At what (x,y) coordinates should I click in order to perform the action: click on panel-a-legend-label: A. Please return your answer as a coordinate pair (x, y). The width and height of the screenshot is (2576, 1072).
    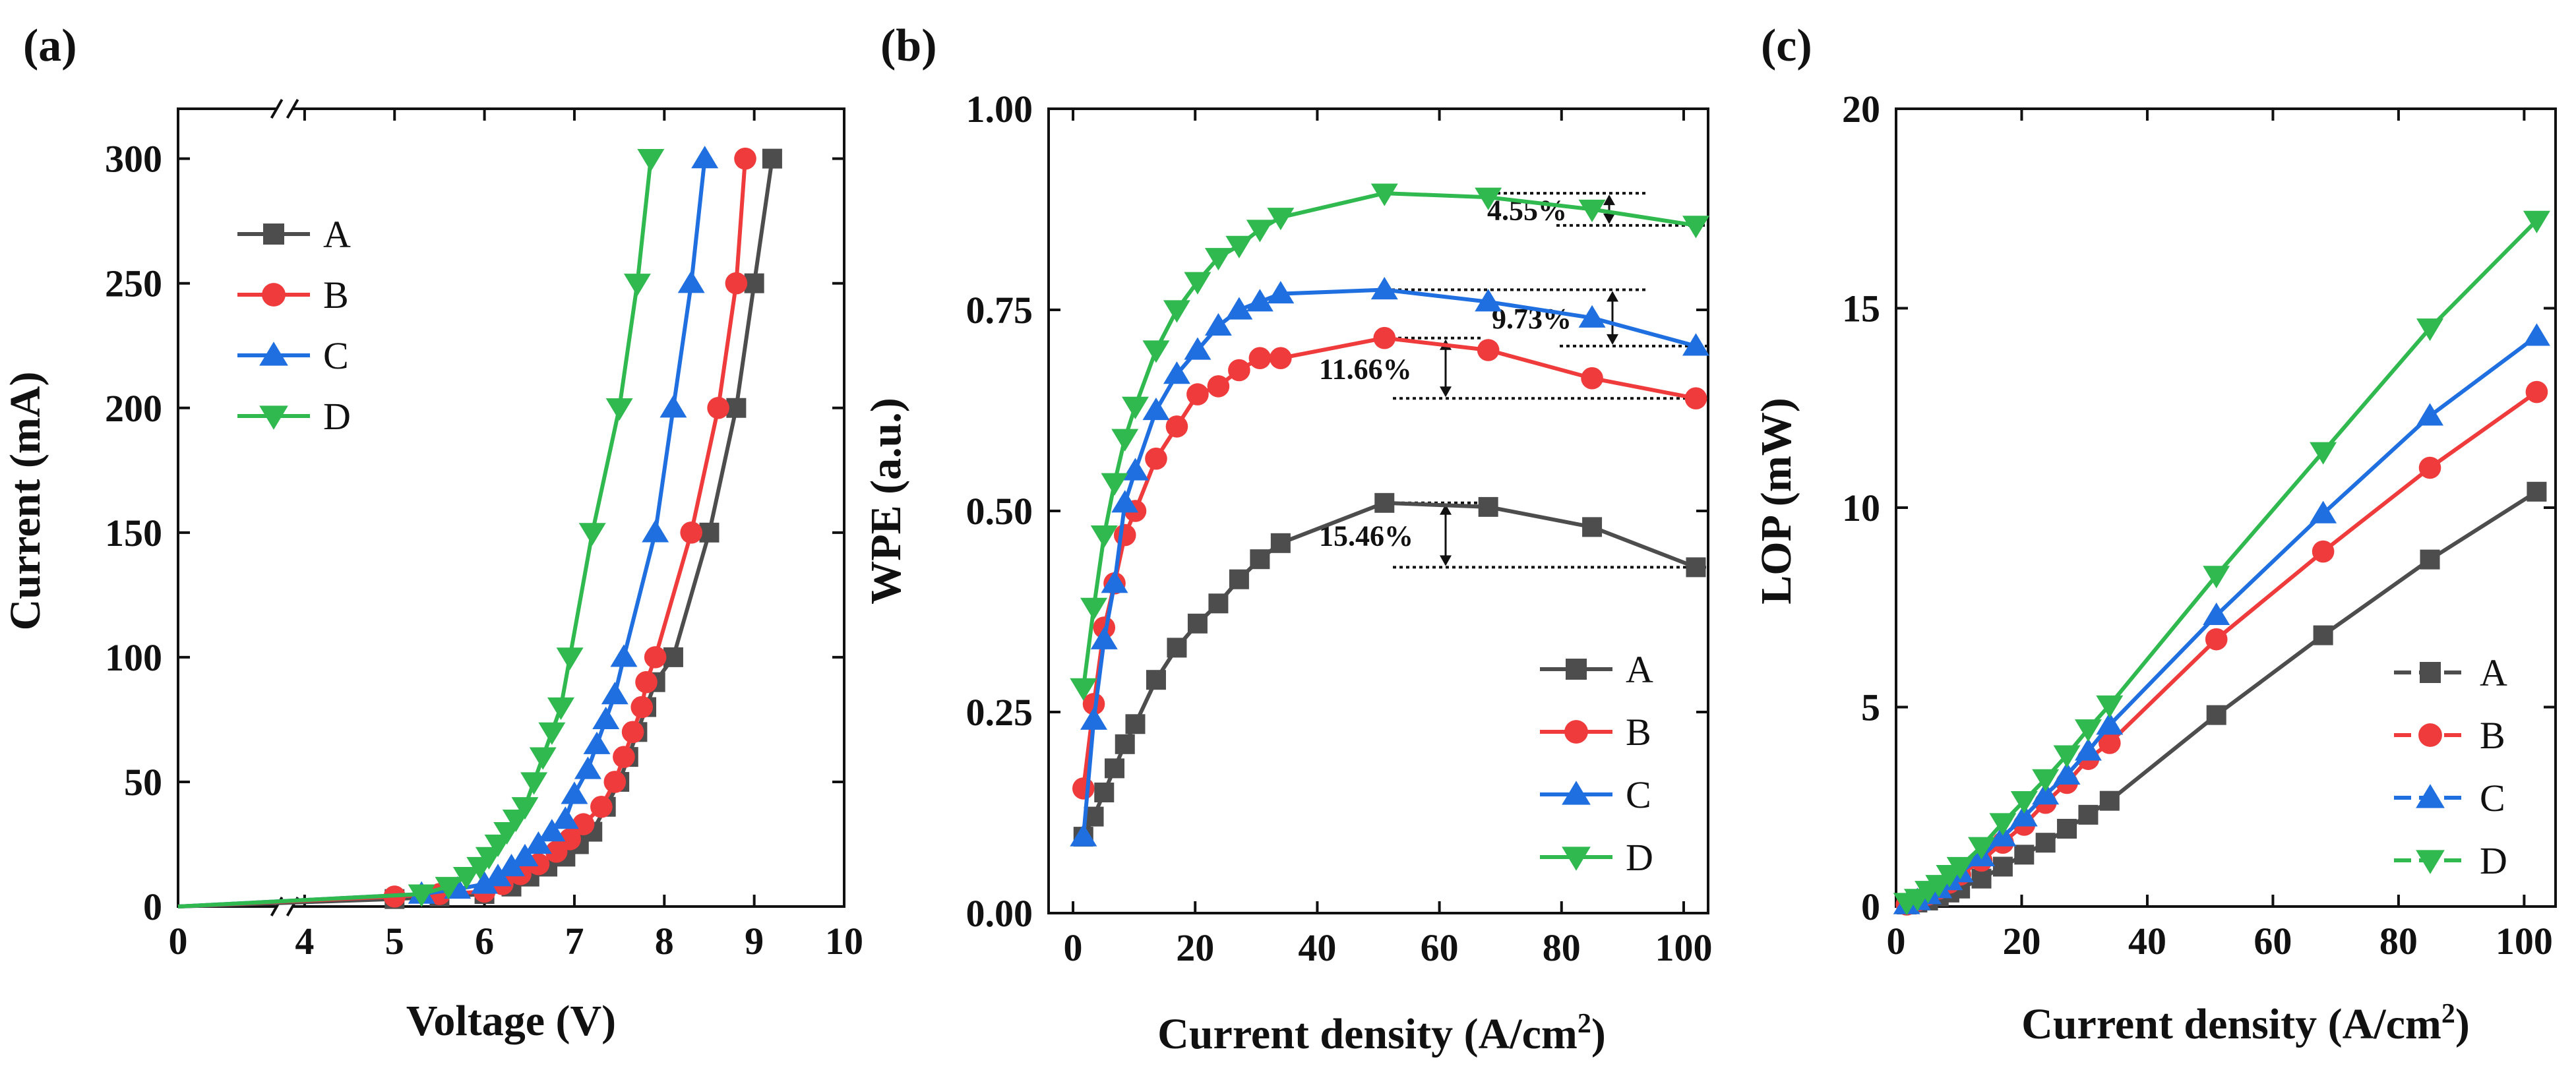
    Looking at the image, I should click on (337, 234).